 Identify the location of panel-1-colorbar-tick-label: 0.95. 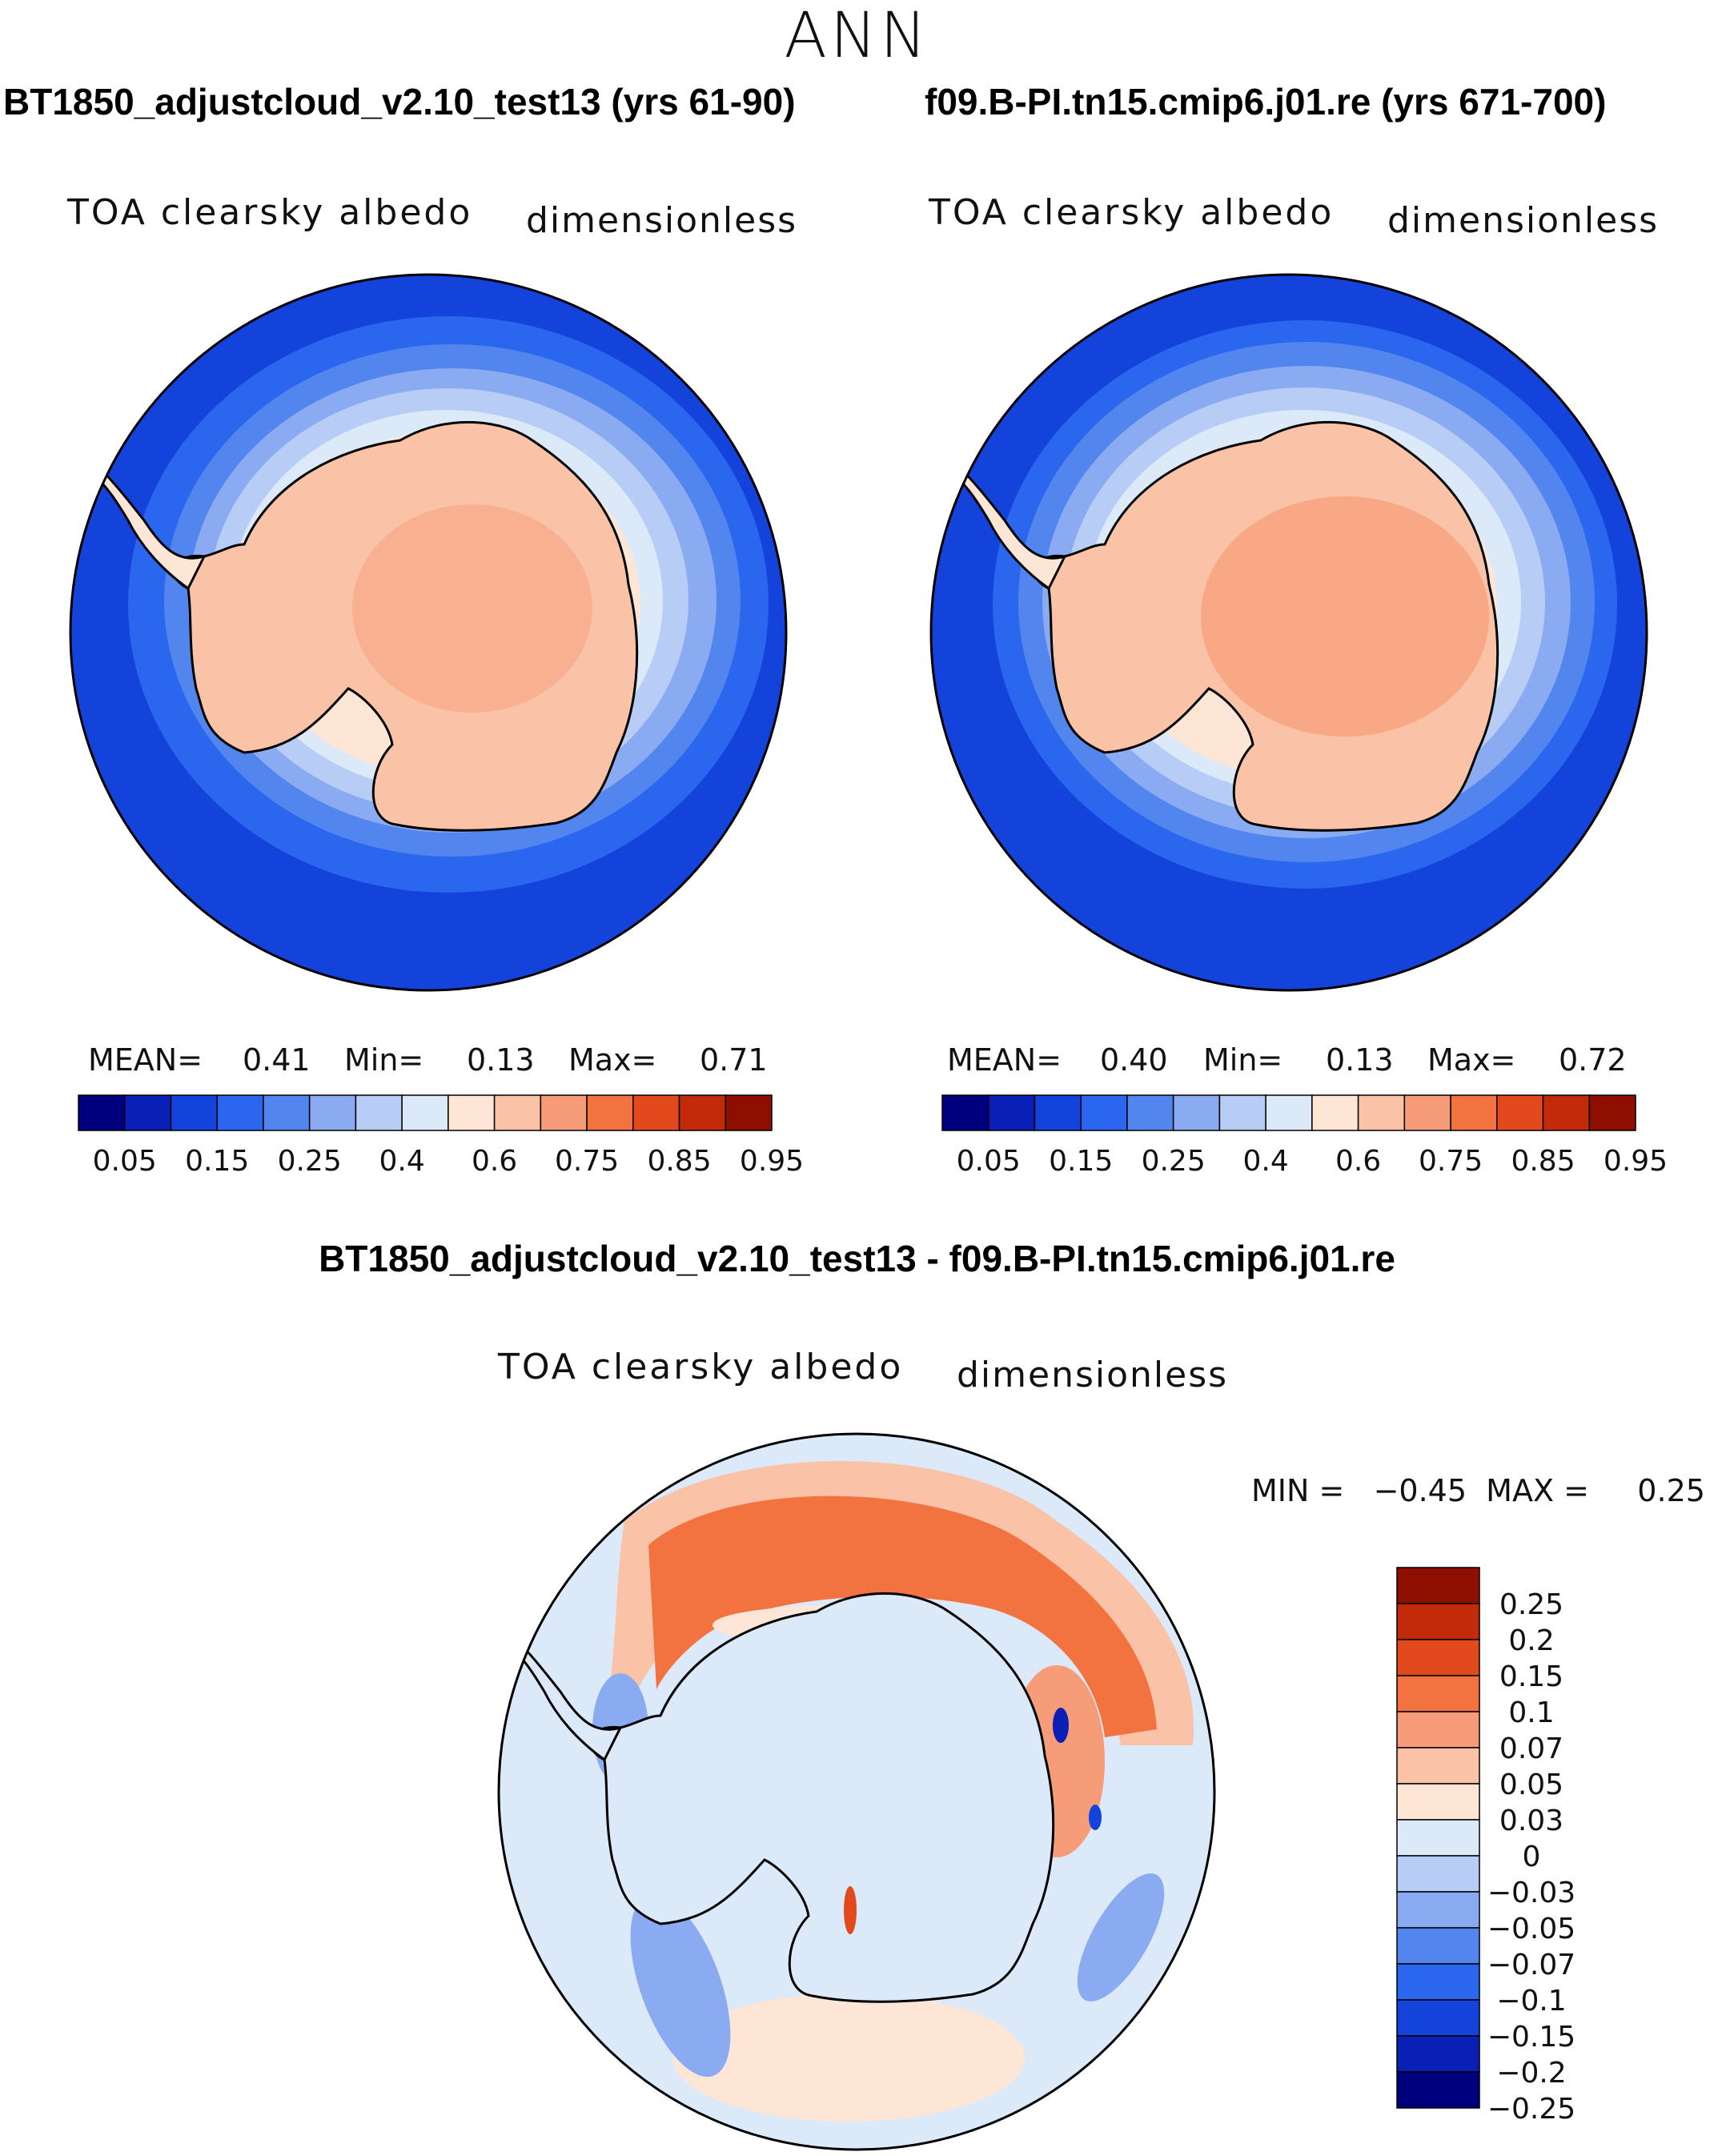
(772, 1161).